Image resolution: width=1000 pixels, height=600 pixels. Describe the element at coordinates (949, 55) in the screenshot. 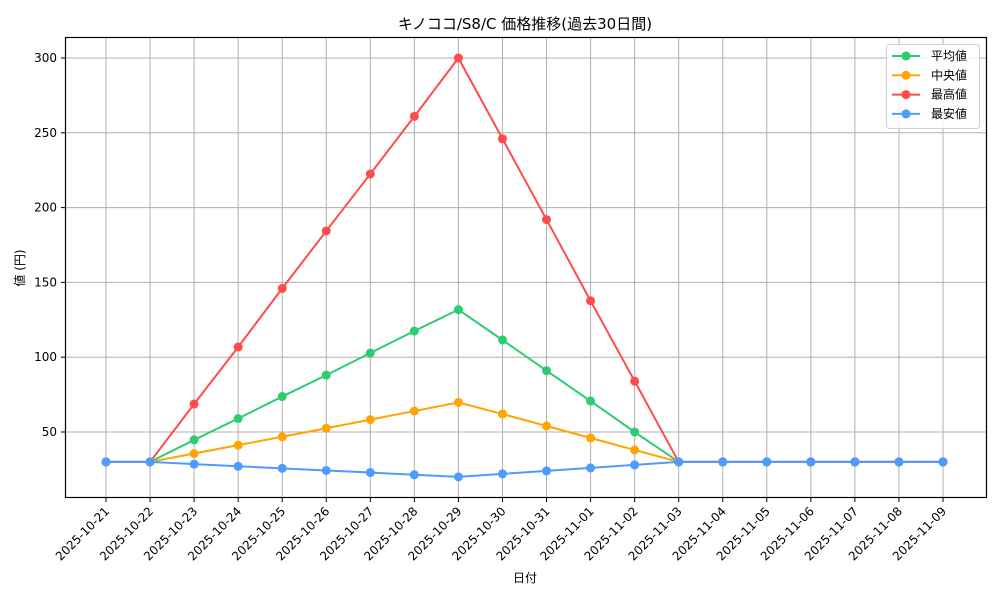

I see `legend-label: 平均値` at that location.